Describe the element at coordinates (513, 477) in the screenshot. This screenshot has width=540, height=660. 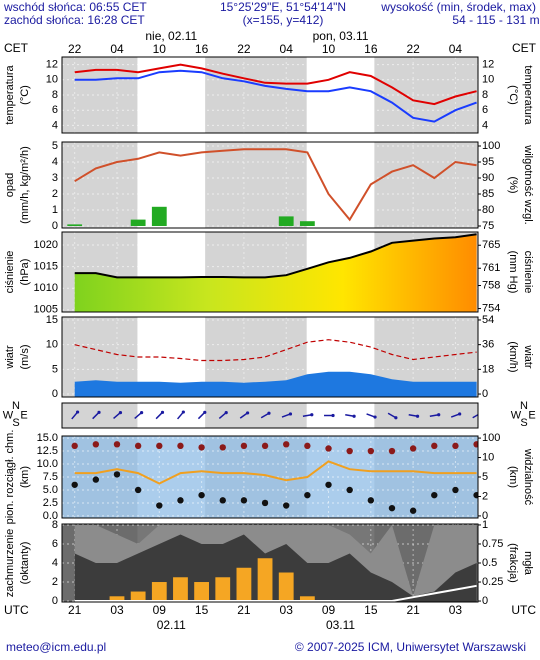
I see `y2-axis-label: (km)` at that location.